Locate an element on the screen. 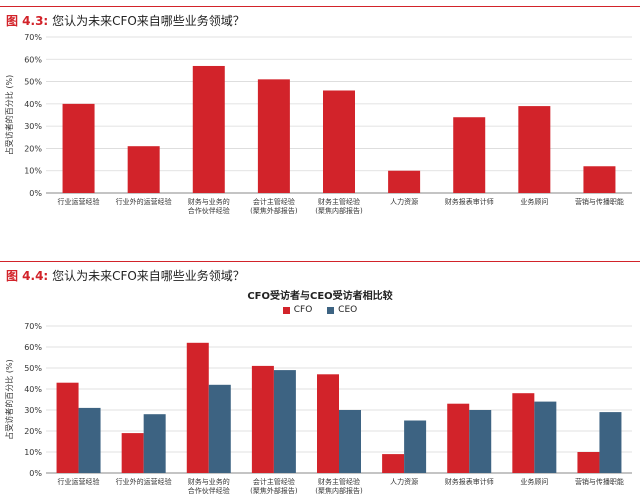  chart1-category-label: 行业运营经验 is located at coordinates (79, 201).